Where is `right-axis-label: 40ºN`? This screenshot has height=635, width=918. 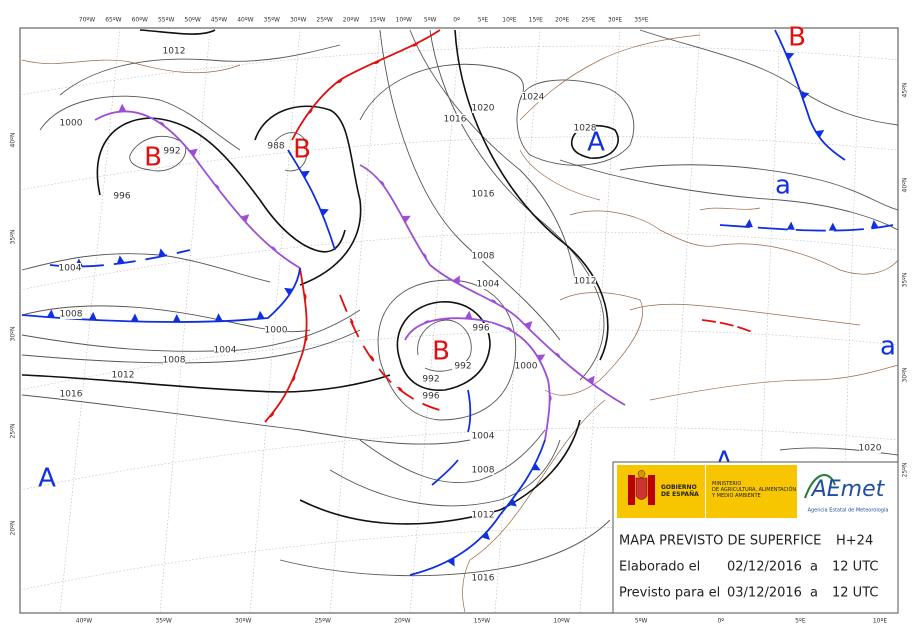 right-axis-label: 40ºN is located at coordinates (905, 185).